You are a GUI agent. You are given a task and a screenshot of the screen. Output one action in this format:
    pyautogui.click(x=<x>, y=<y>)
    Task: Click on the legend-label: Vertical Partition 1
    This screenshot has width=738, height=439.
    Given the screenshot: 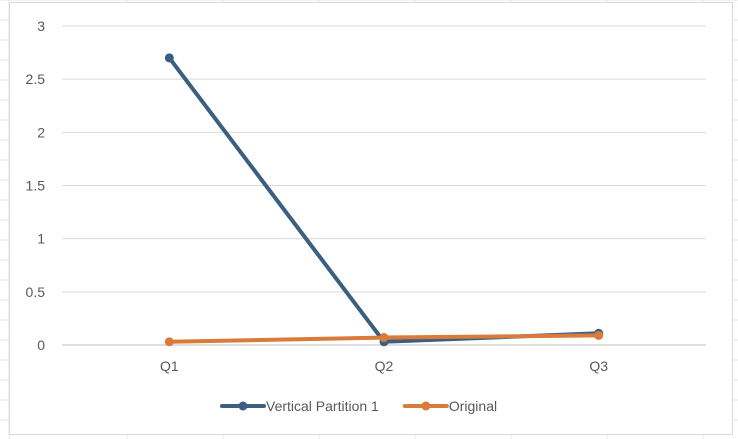 What is the action you would take?
    pyautogui.click(x=322, y=406)
    